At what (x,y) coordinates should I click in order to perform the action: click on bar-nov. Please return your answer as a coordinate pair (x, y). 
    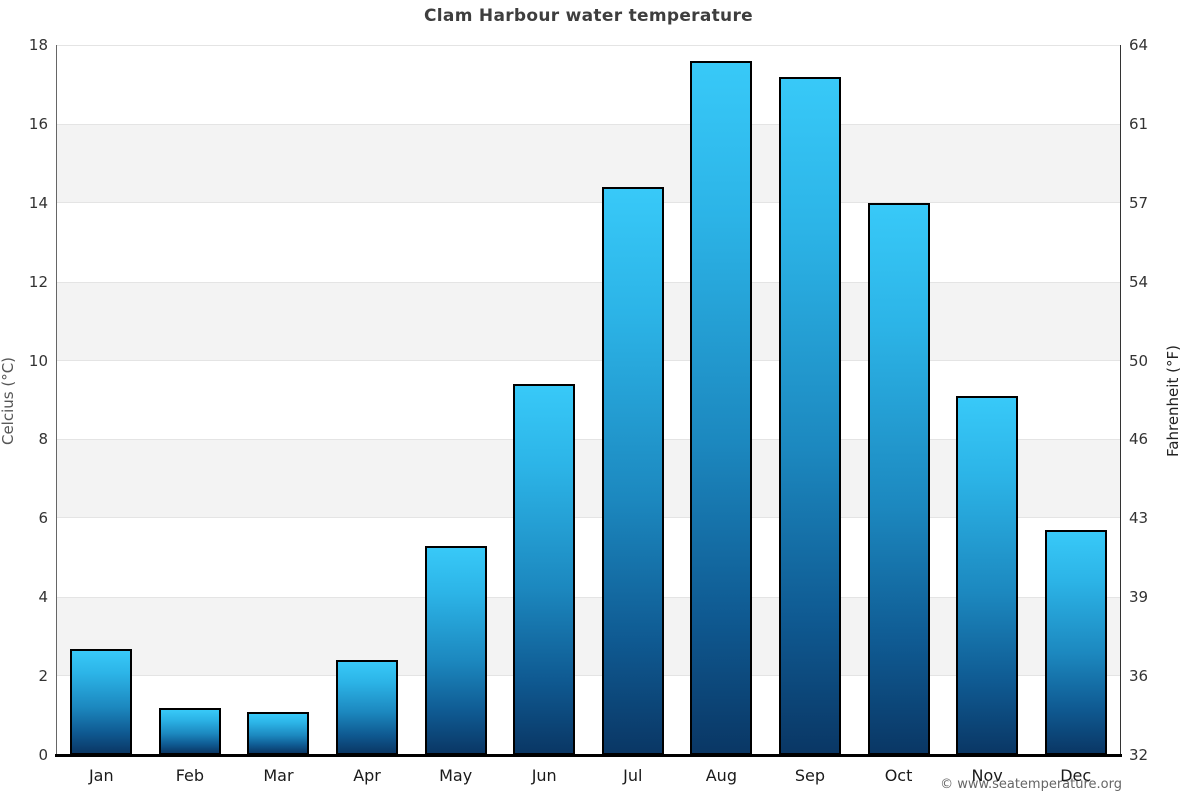
    Looking at the image, I should click on (987, 575).